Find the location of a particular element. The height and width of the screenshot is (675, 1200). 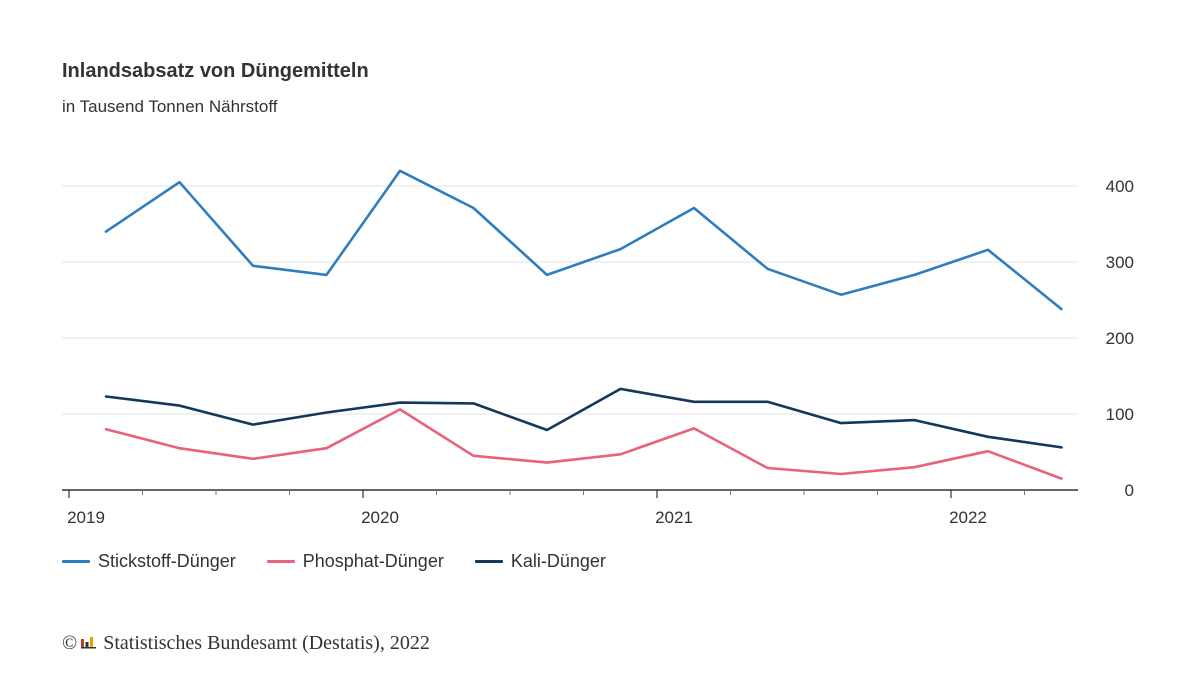

y-tick-label: 300 is located at coordinates (1120, 262).